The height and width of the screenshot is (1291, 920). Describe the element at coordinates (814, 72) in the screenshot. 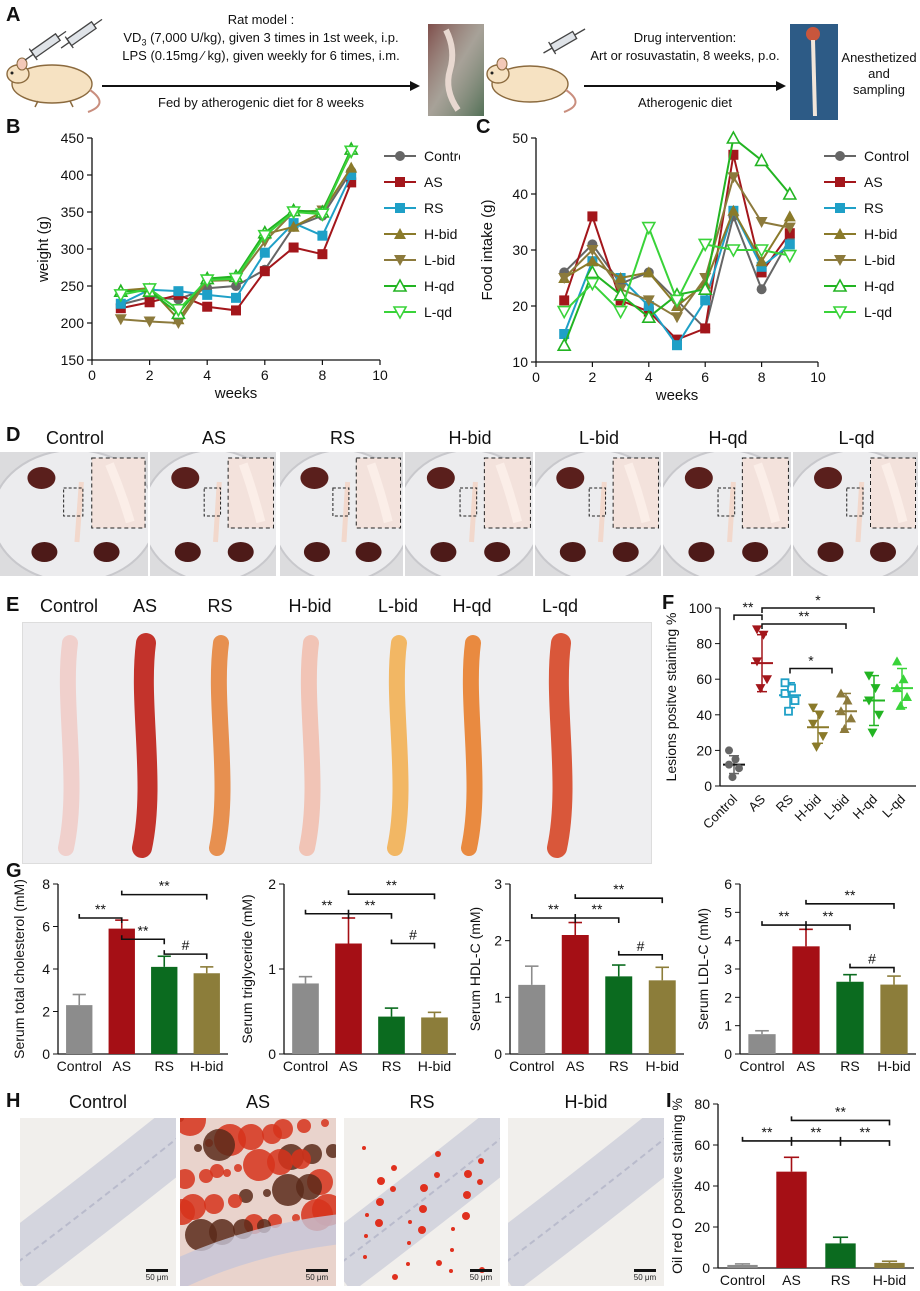

I see `aorta-sample-photo` at that location.